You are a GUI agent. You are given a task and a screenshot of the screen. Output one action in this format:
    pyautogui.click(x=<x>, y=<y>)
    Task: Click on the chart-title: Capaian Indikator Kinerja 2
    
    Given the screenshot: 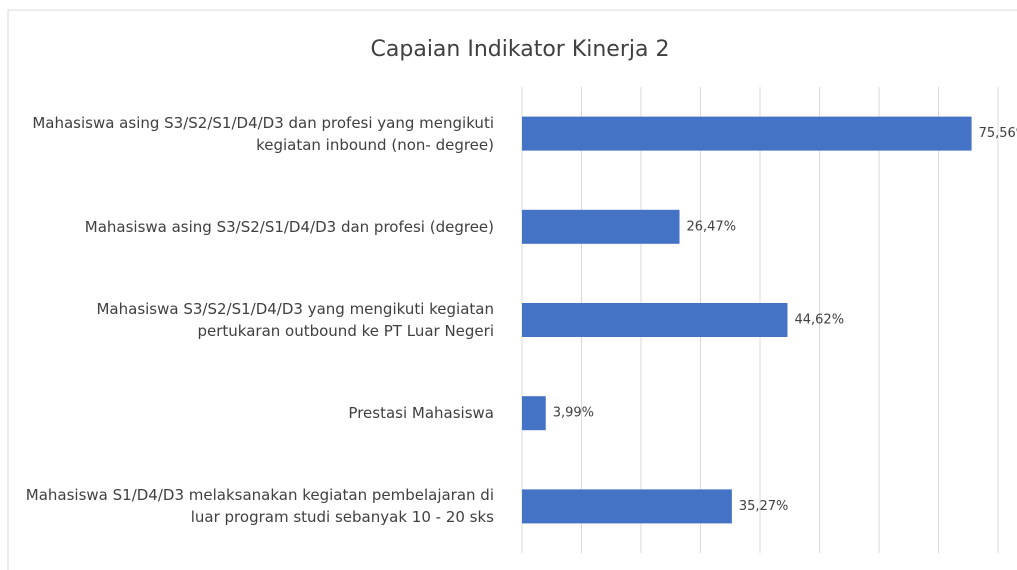 What is the action you would take?
    pyautogui.click(x=520, y=49)
    